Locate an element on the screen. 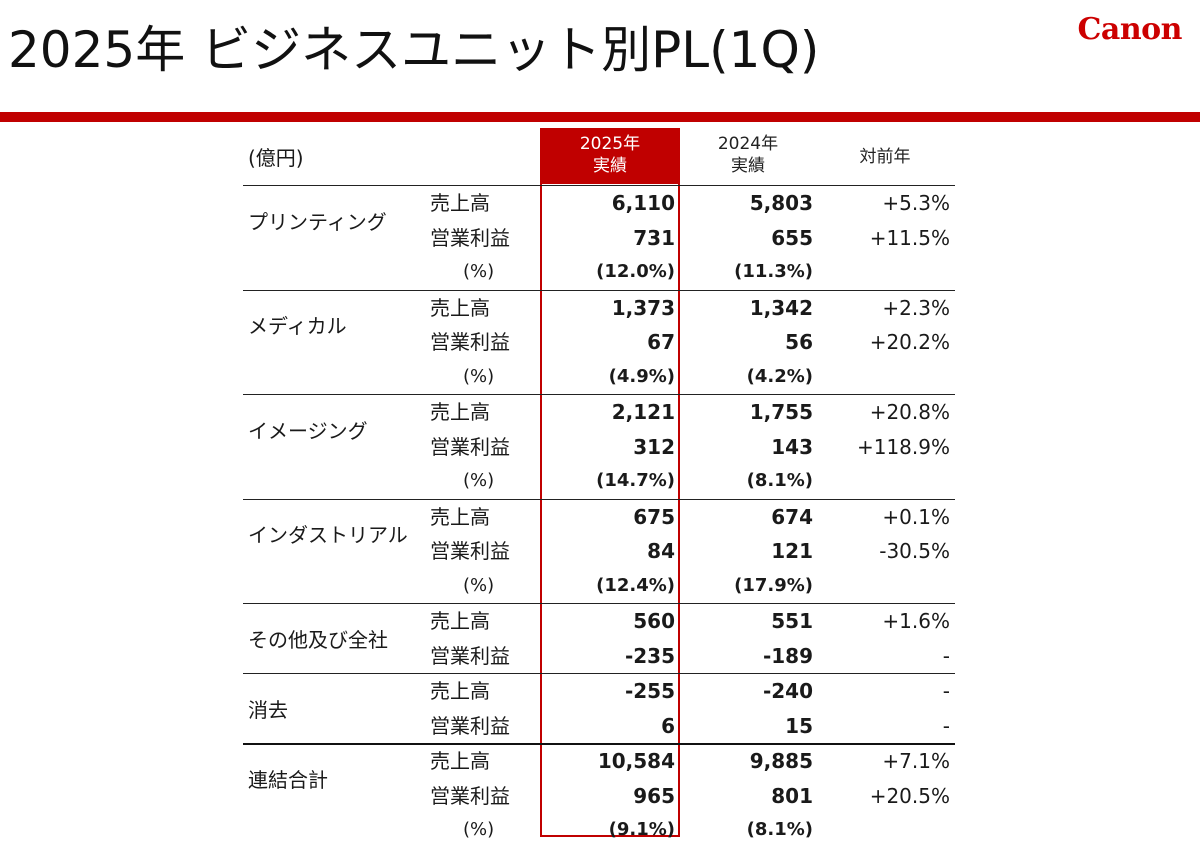 This screenshot has width=1200, height=843. canon-logo: Canon is located at coordinates (1130, 29).